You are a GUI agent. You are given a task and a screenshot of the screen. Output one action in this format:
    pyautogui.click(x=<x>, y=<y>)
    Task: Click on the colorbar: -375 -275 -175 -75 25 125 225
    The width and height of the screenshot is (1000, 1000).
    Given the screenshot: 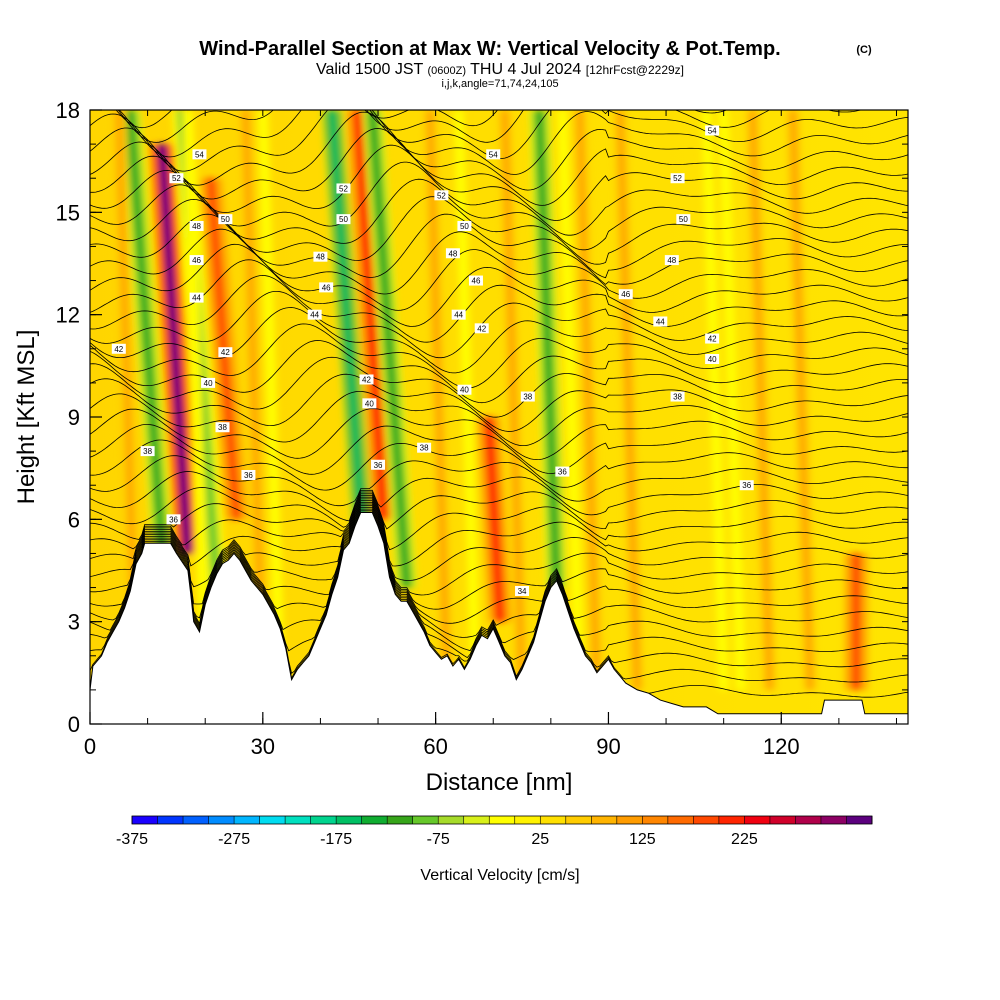 What is the action you would take?
    pyautogui.click(x=494, y=831)
    